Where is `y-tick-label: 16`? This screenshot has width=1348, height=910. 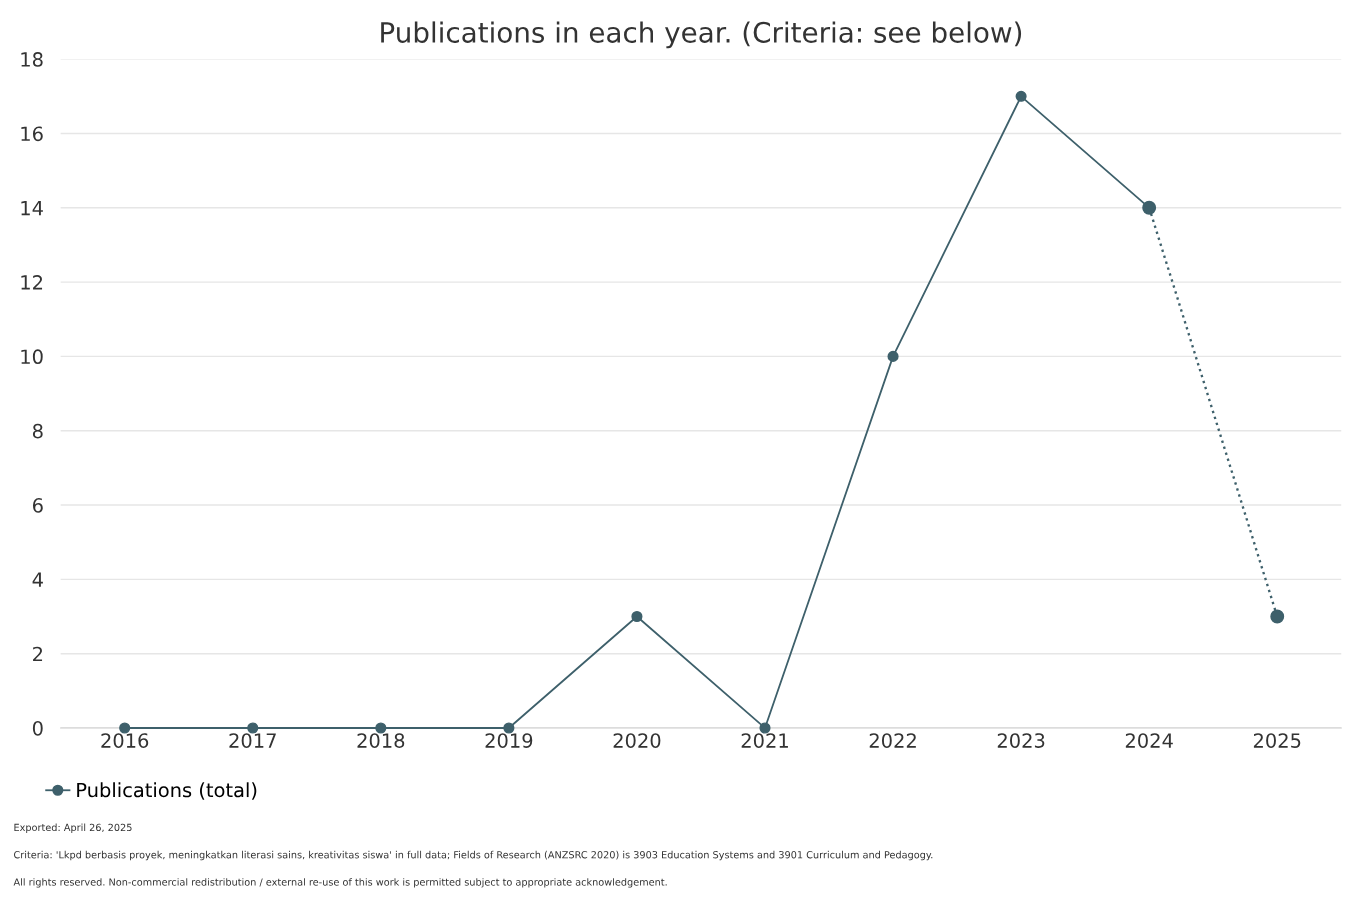 y-tick-label: 16 is located at coordinates (32, 134).